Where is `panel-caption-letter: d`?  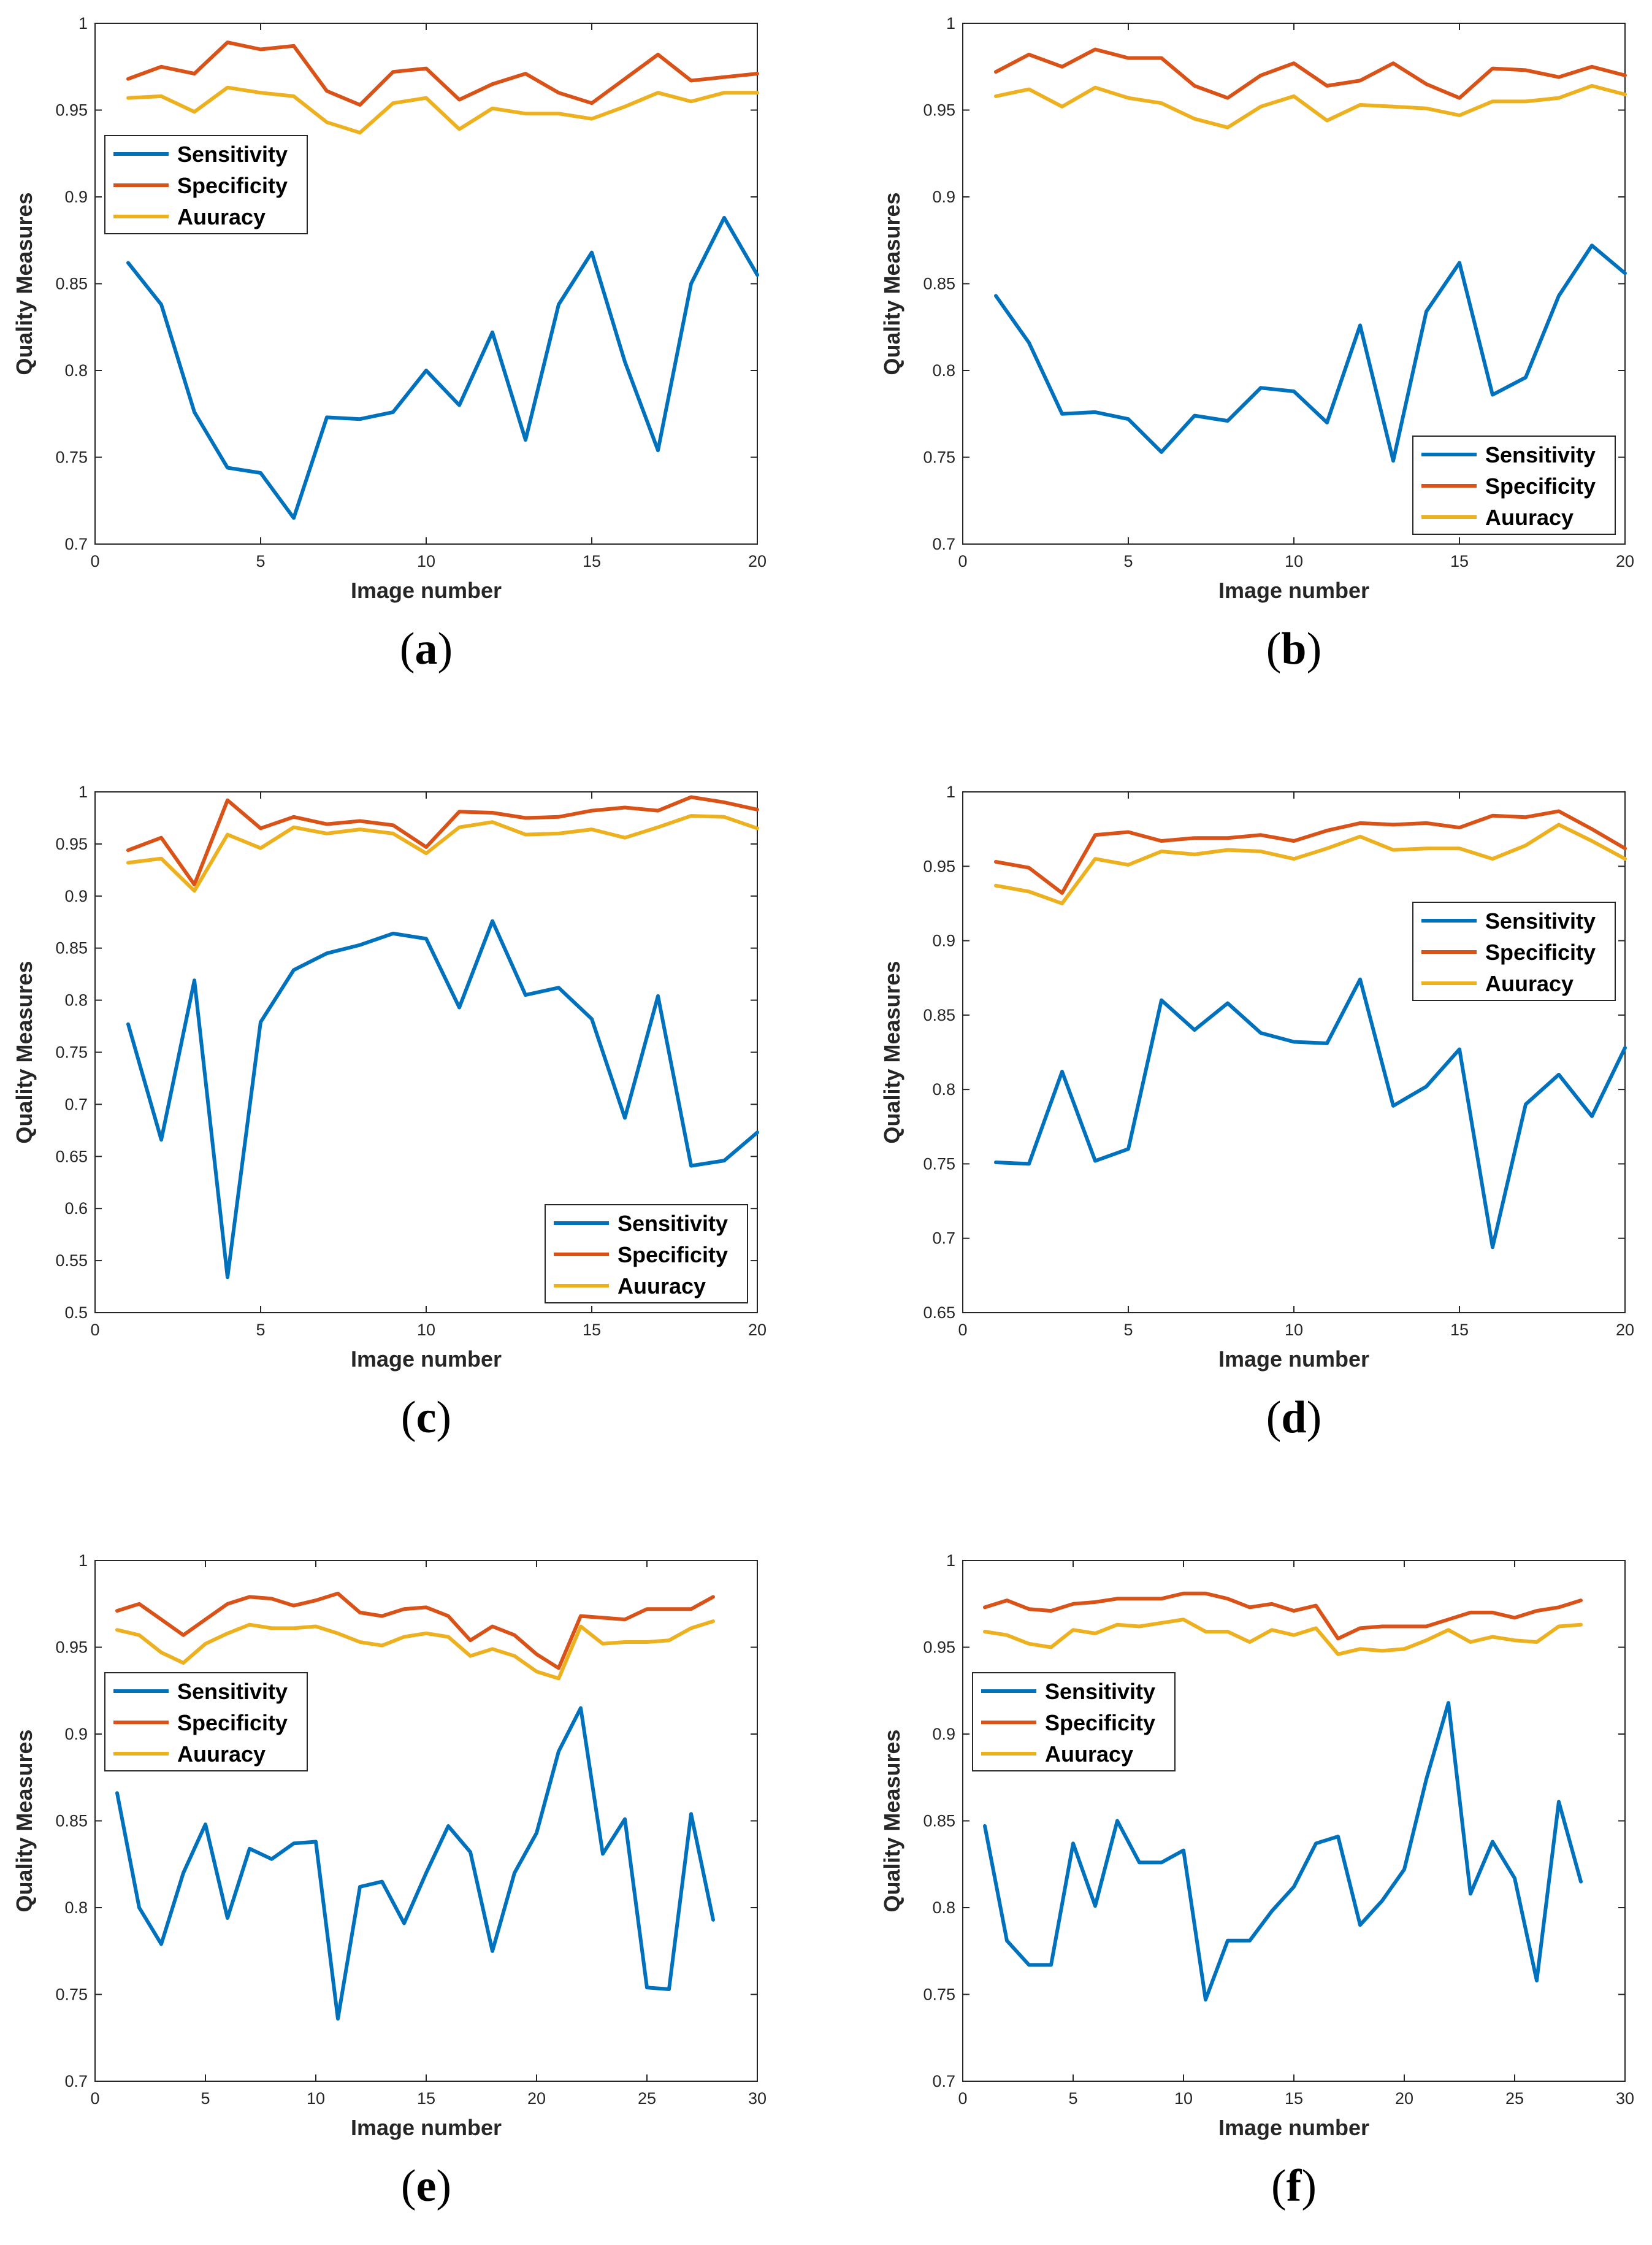
panel-caption-letter: d is located at coordinates (1293, 1417).